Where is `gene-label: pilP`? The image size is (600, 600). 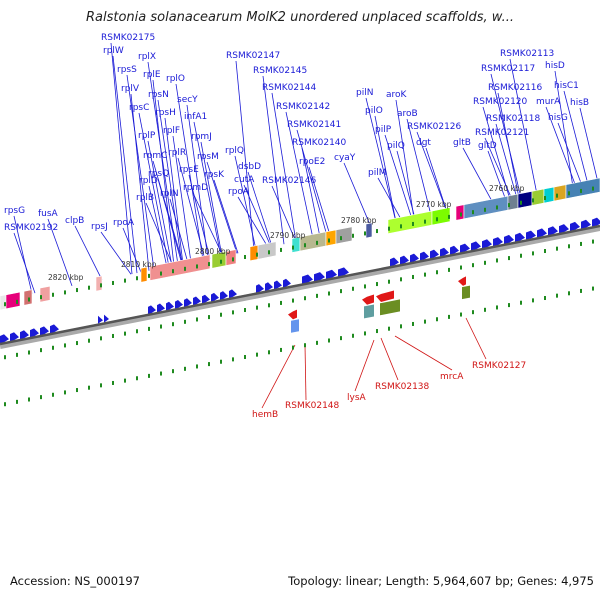
gene-label: pilP is located at coordinates (383, 130).